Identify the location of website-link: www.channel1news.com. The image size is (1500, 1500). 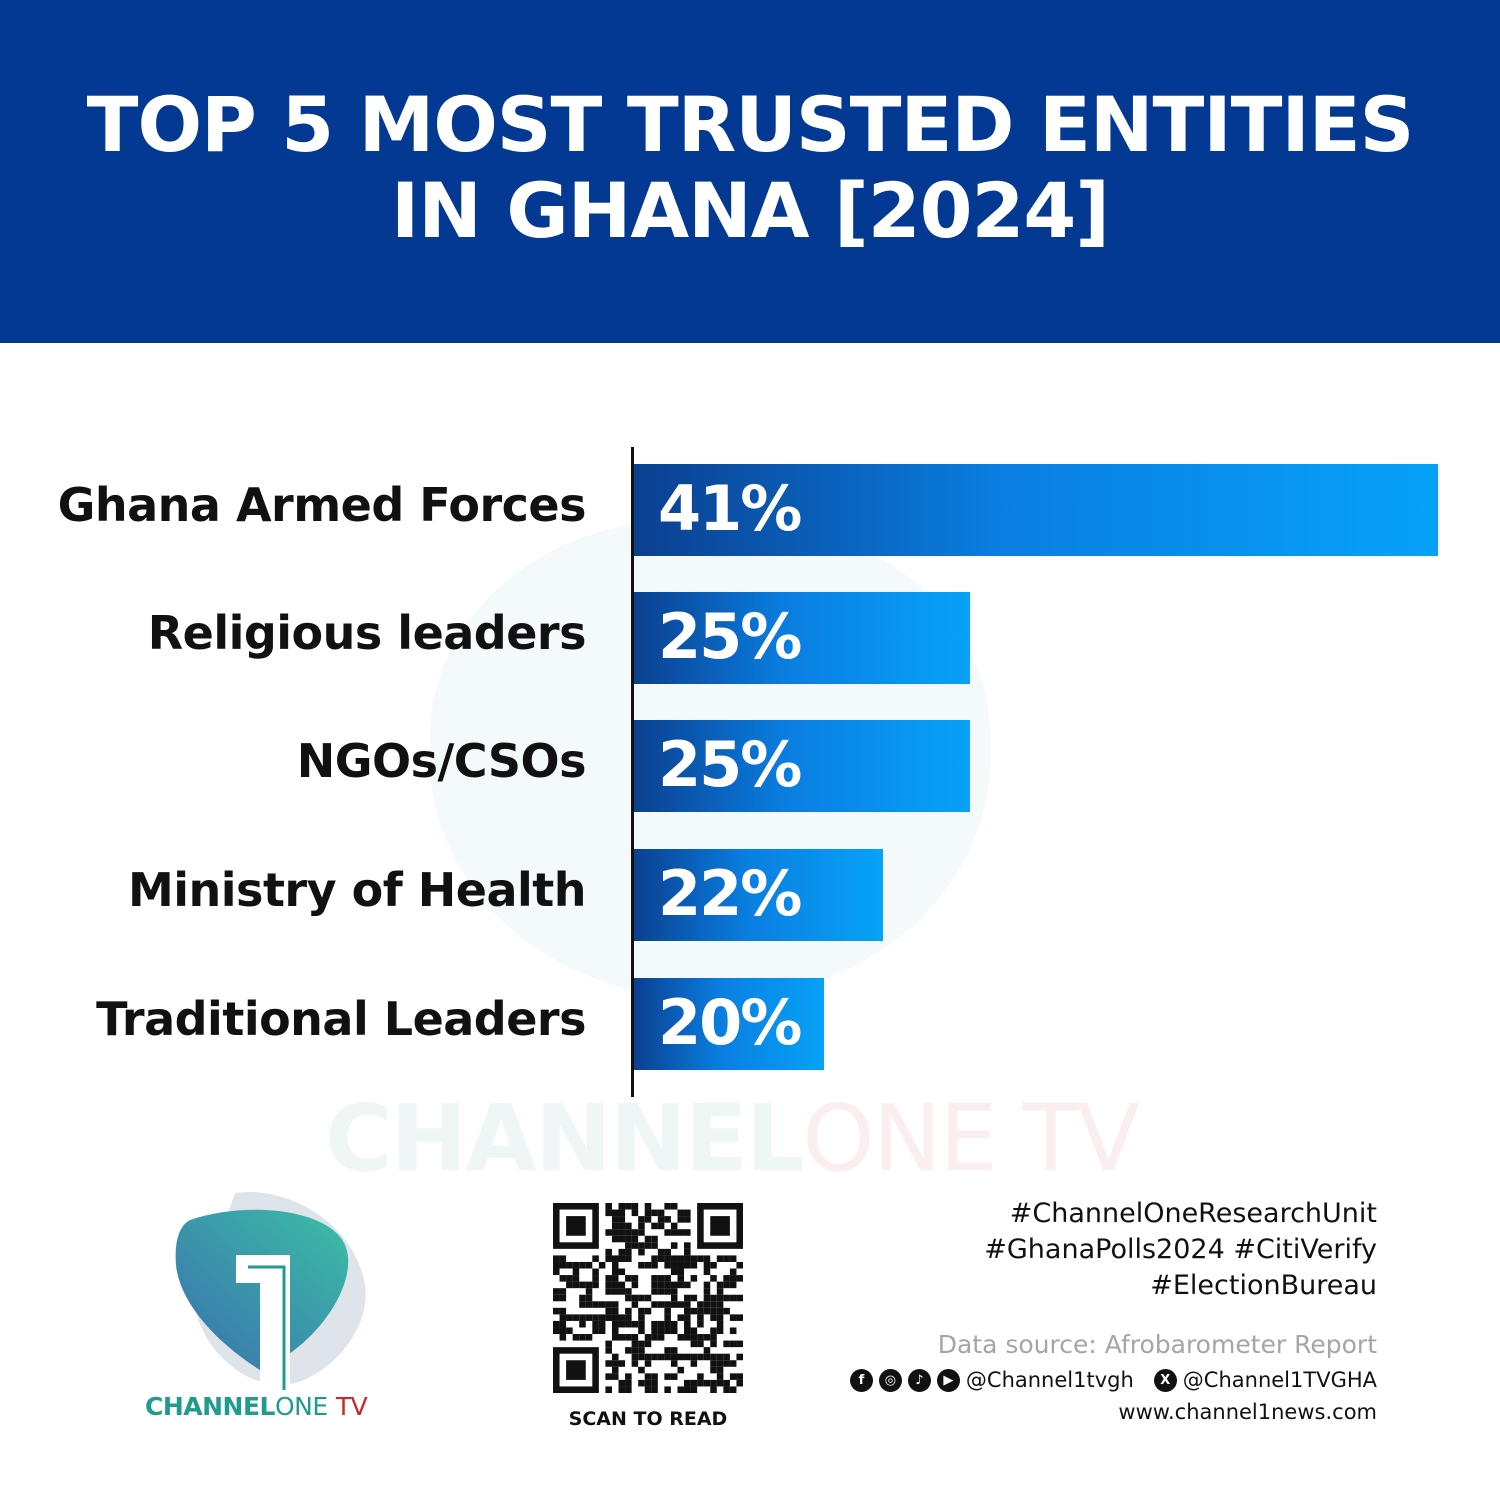
(1247, 1412).